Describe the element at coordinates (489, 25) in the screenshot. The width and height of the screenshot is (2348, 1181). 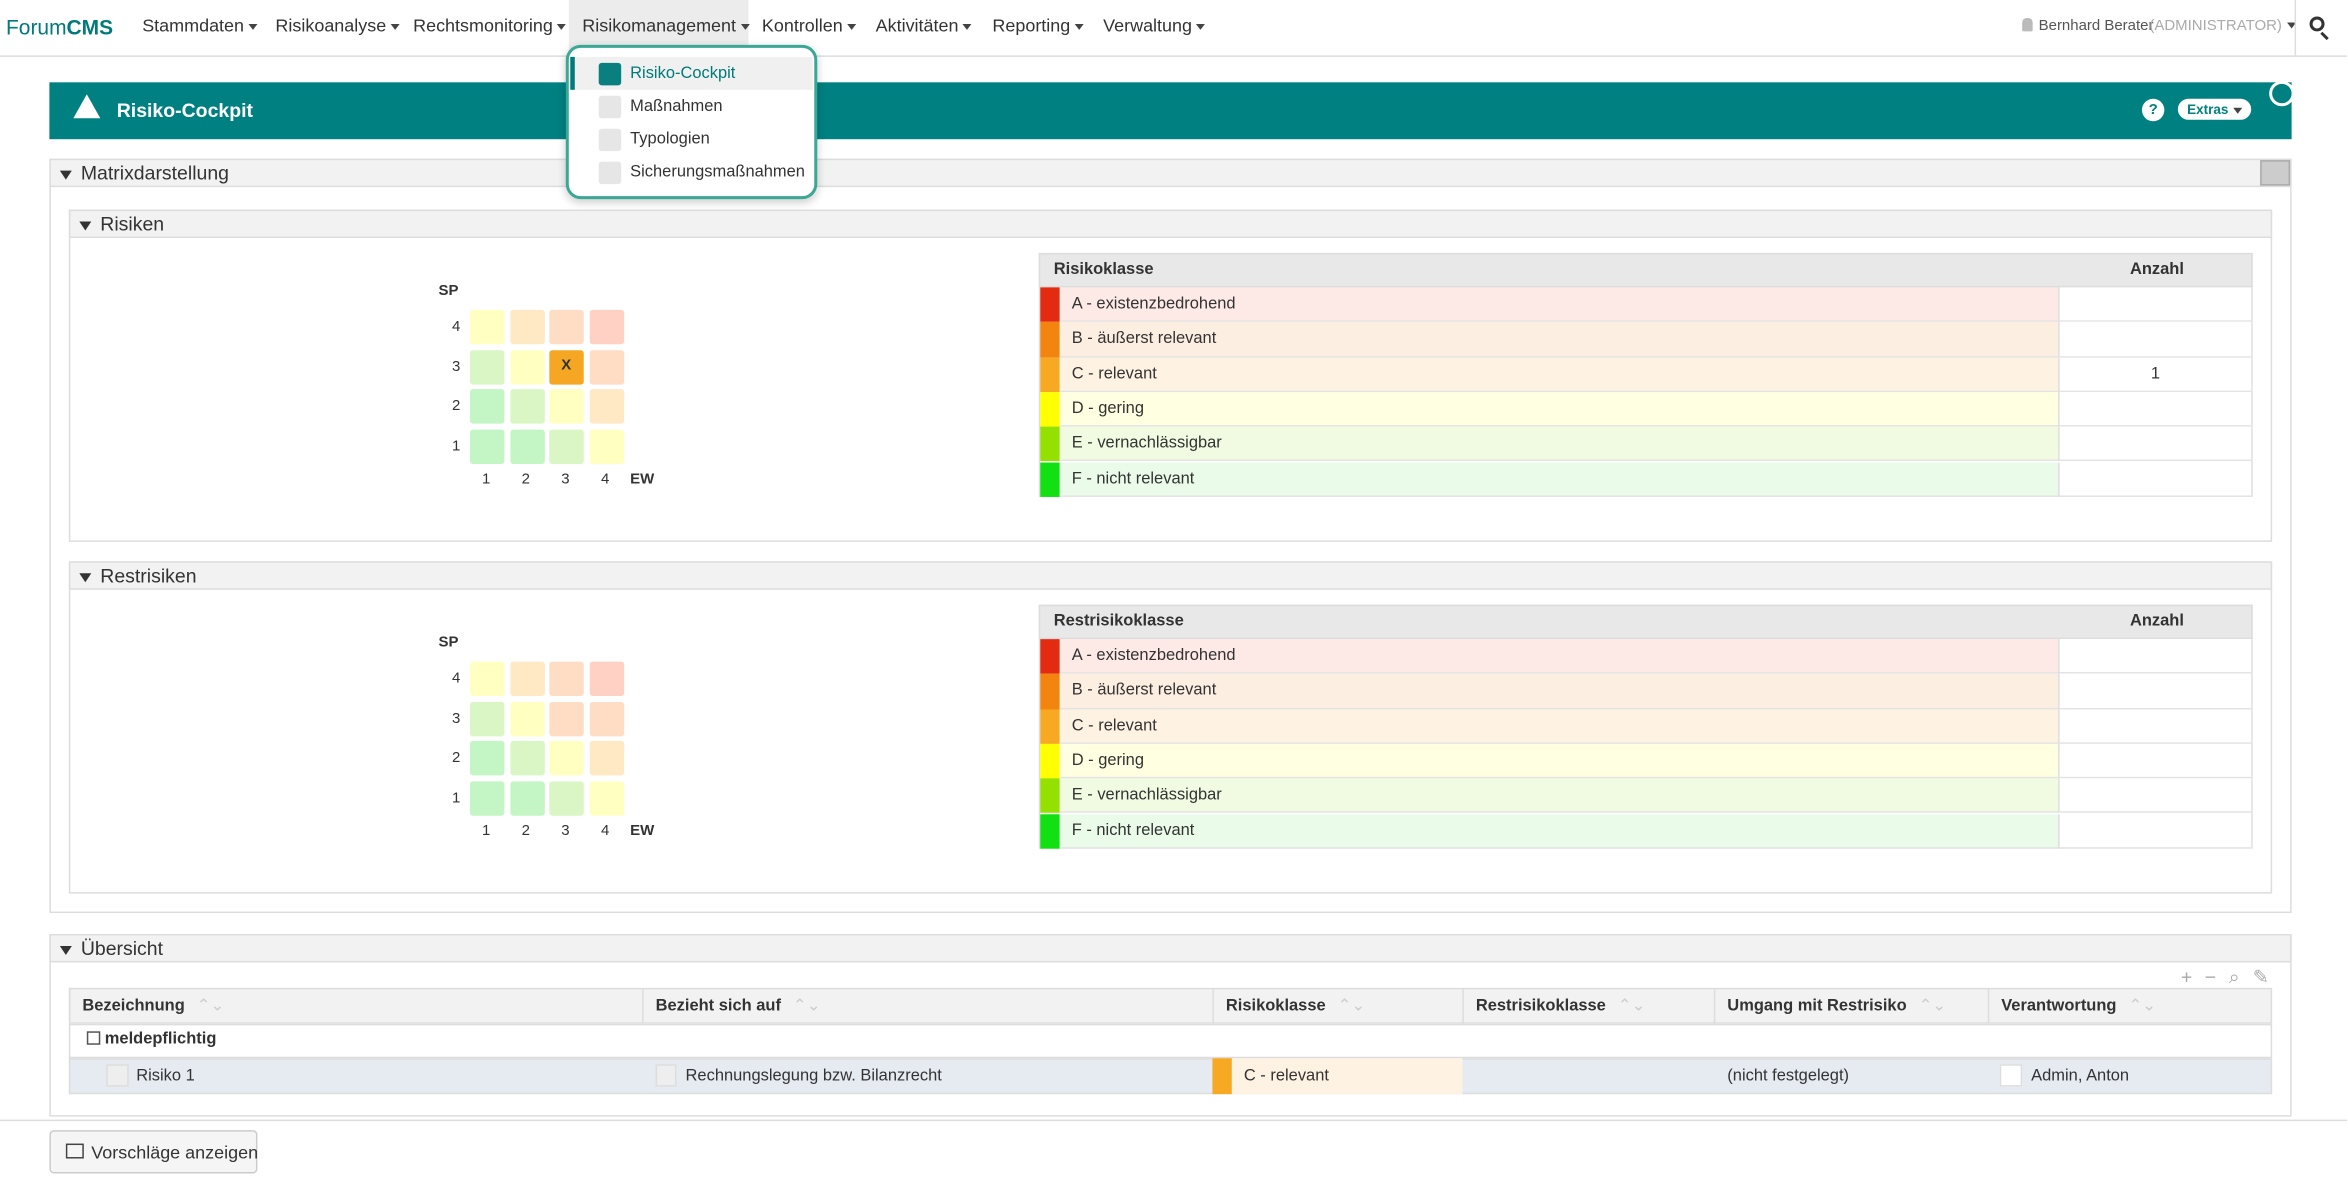
I see `nav-item: Rechtsmonitoring` at that location.